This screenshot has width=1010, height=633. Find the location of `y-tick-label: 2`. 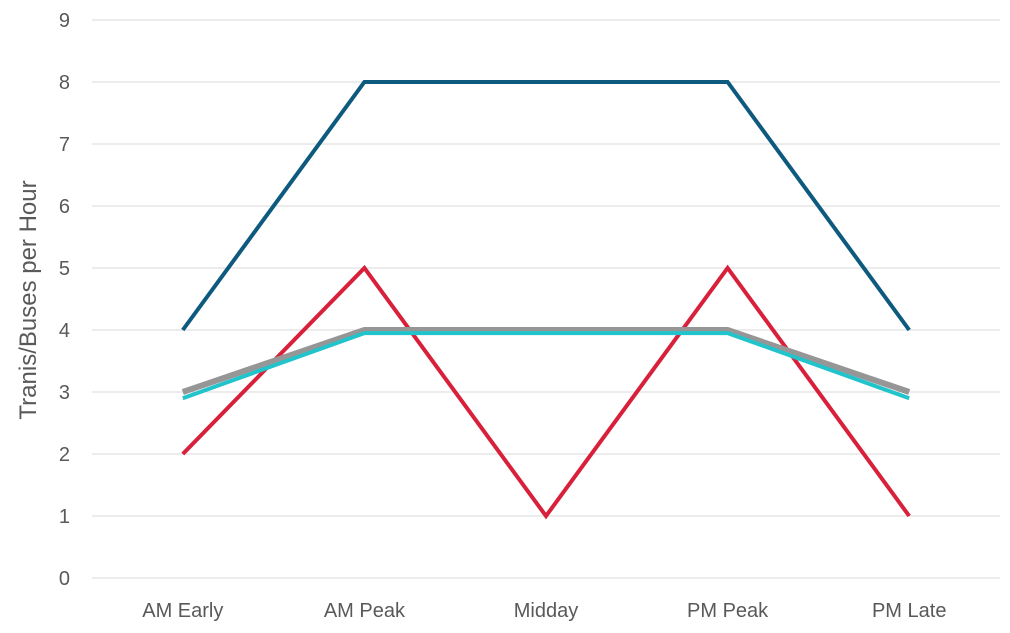

y-tick-label: 2 is located at coordinates (64, 455).